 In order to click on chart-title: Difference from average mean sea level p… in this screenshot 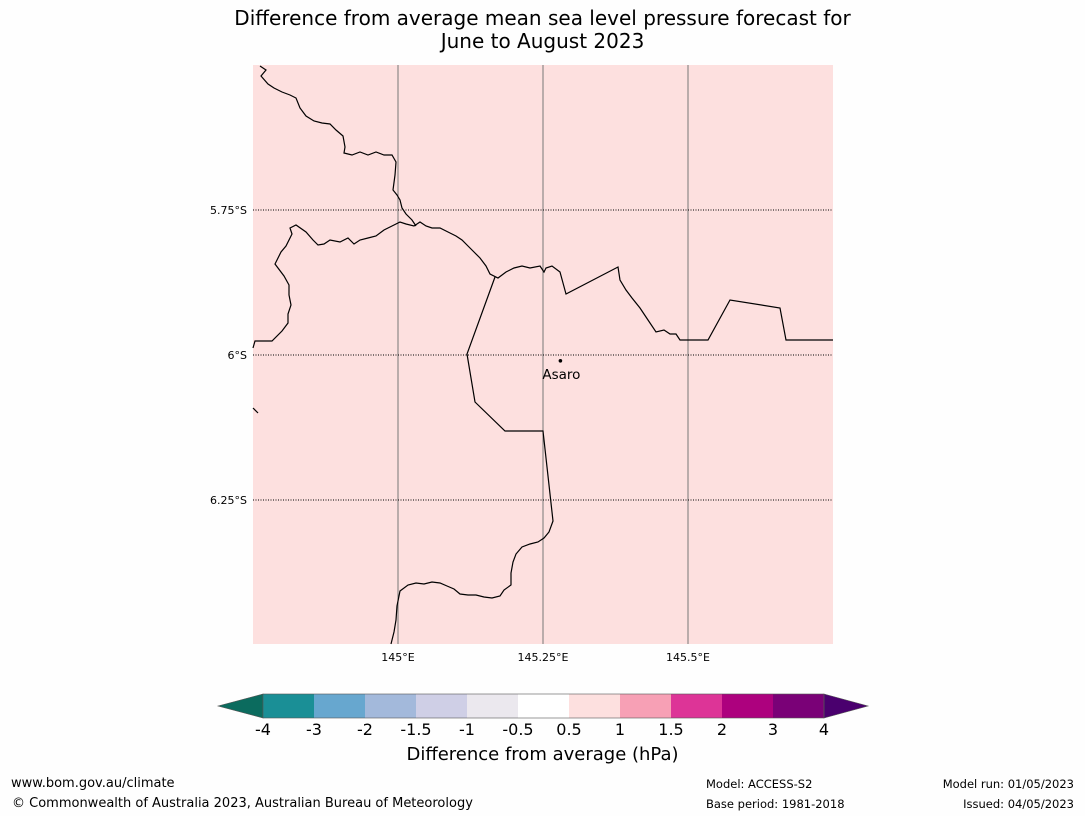, I will do `click(542, 30)`.